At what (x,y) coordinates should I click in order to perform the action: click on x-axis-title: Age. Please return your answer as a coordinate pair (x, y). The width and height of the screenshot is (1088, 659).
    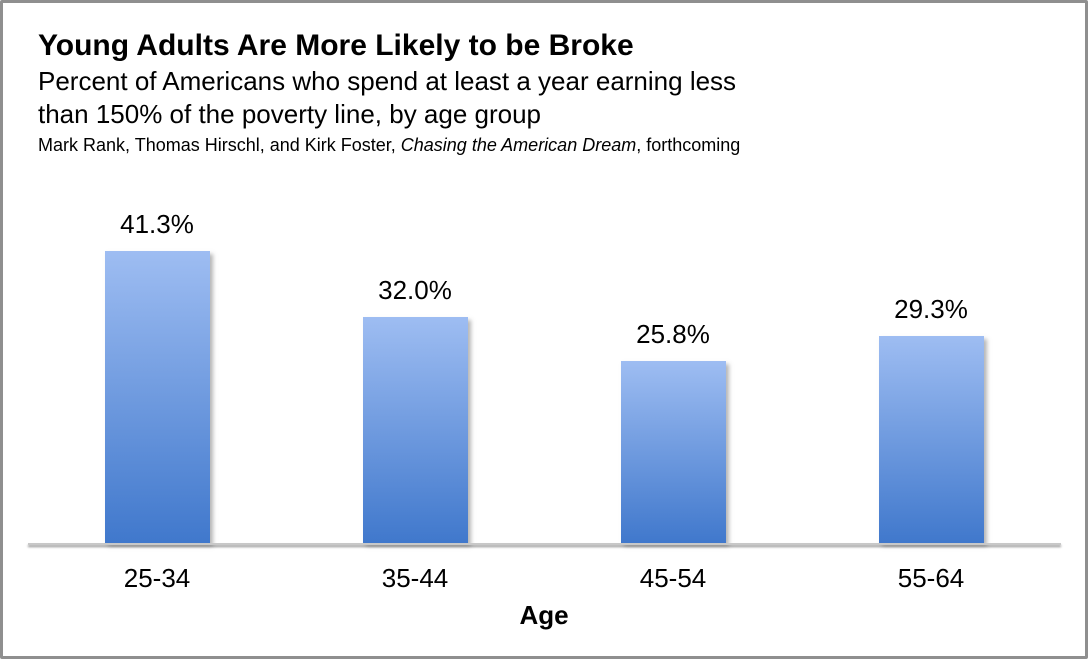
    Looking at the image, I should click on (544, 615).